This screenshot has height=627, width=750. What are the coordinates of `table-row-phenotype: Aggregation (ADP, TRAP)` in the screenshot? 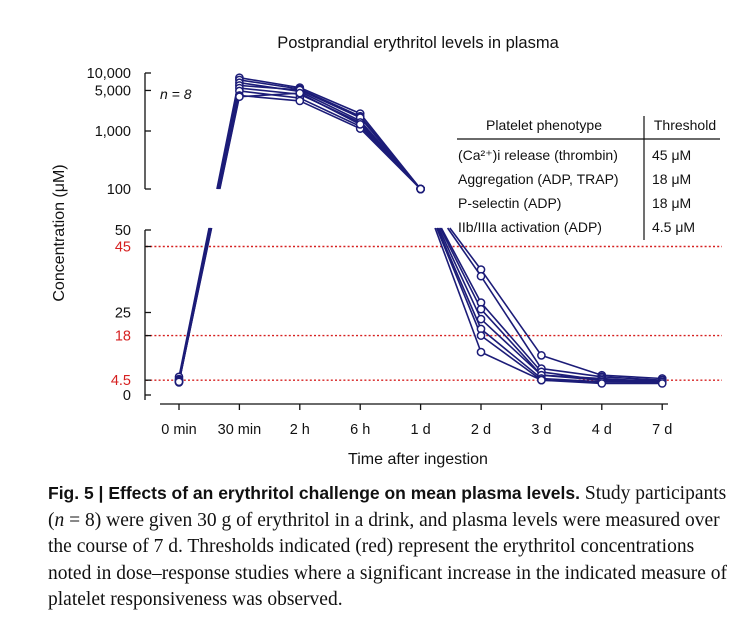 It's located at (538, 179).